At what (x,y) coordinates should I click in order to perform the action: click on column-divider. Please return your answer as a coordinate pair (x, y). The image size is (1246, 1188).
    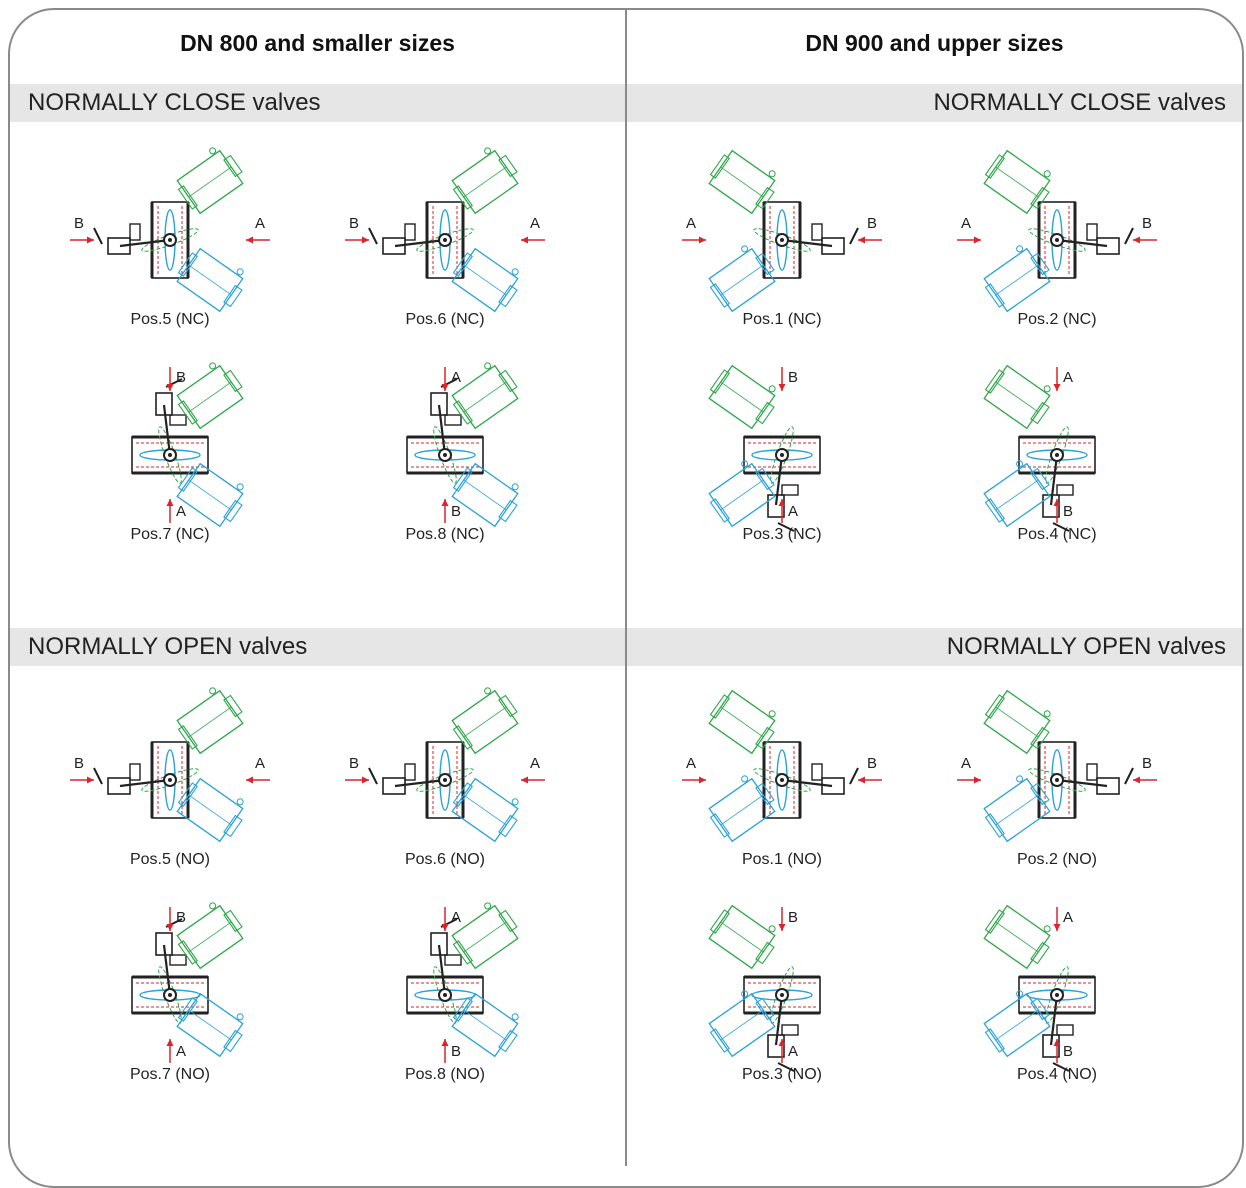
    Looking at the image, I should click on (626, 587).